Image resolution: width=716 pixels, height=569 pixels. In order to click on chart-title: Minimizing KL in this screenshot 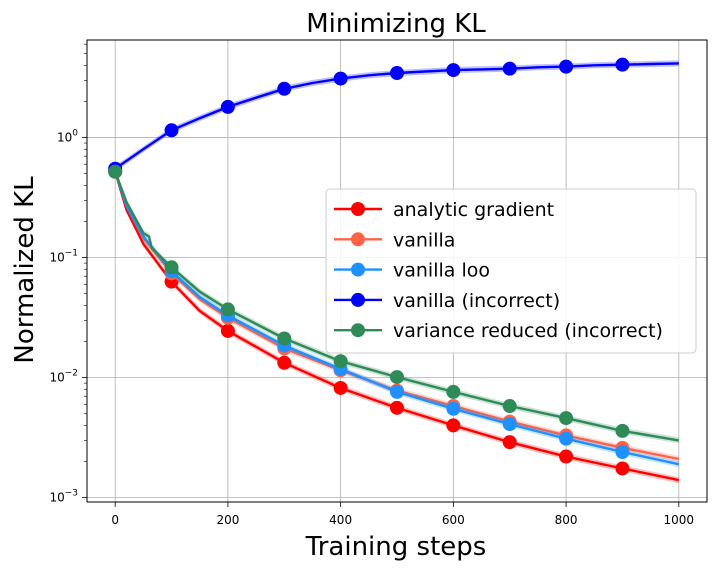, I will do `click(396, 24)`.